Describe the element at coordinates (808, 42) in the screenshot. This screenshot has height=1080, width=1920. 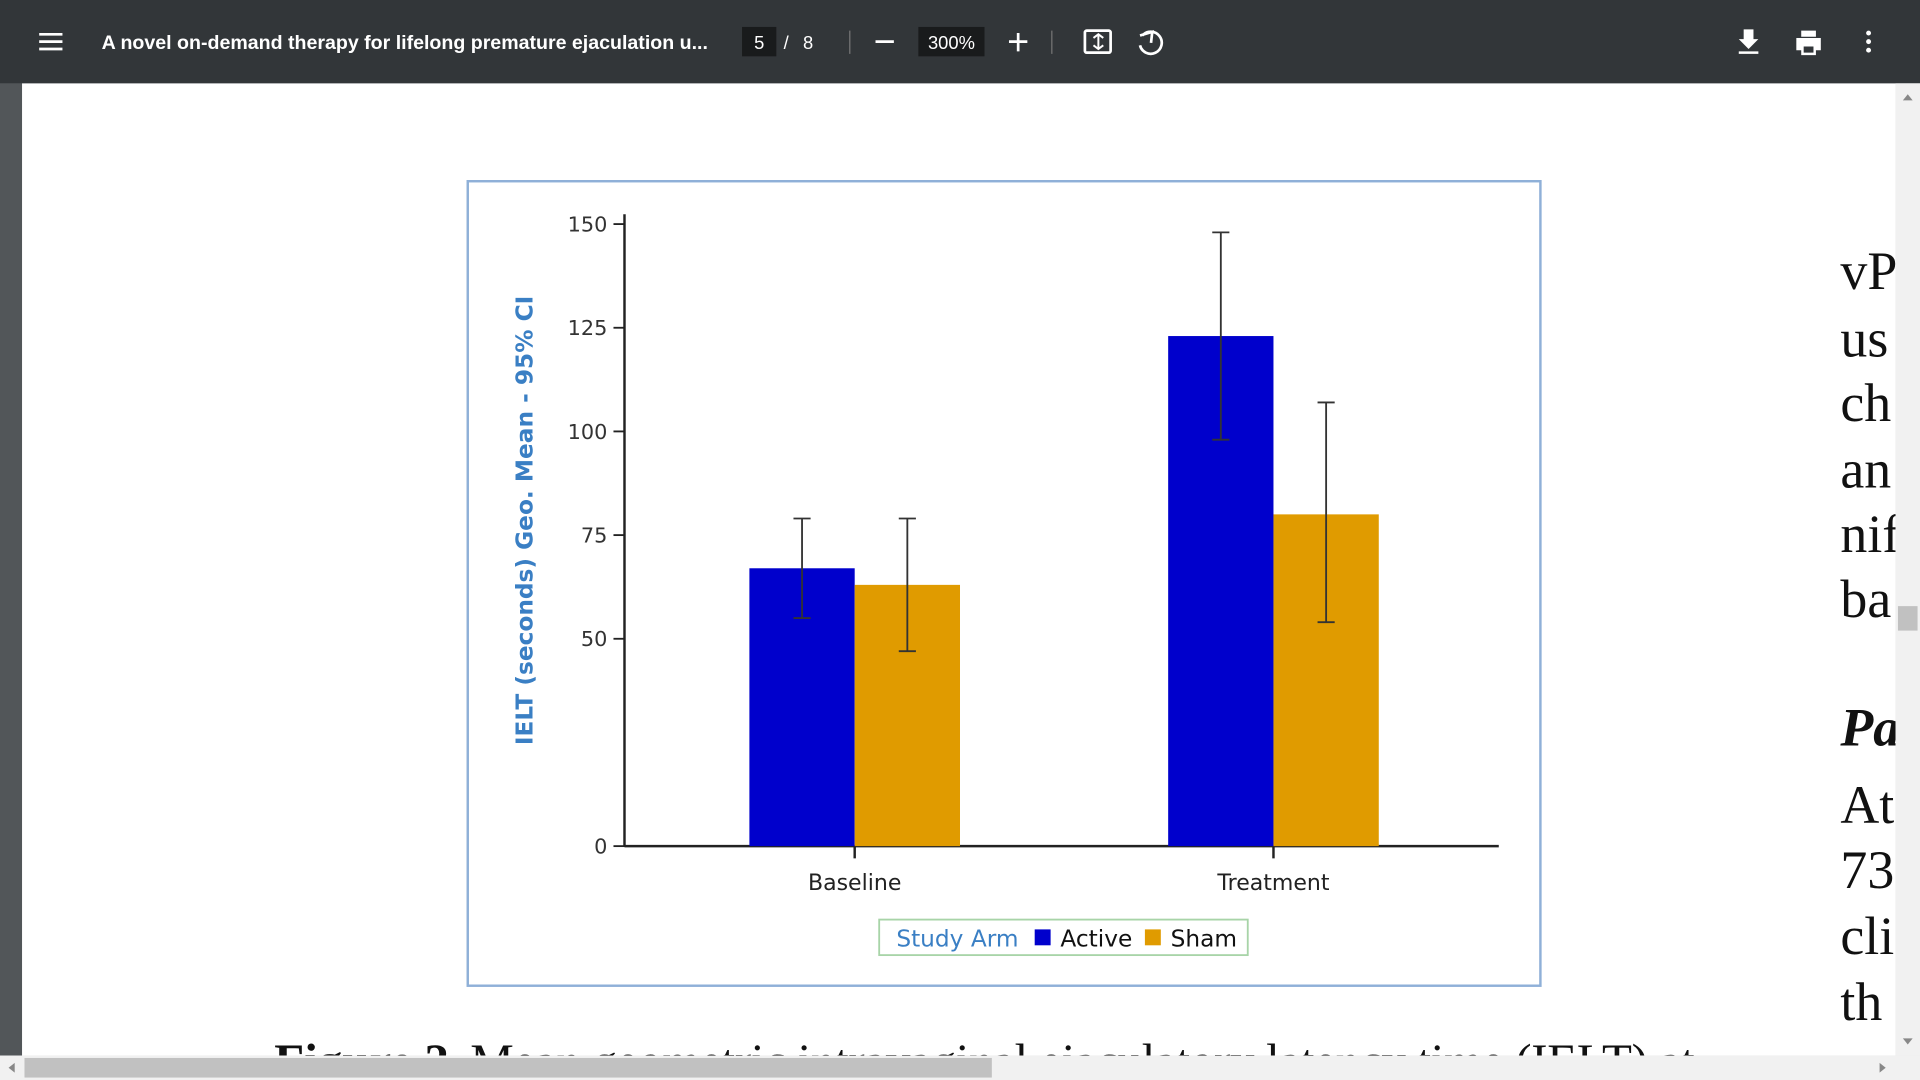
I see `page-total: 8` at that location.